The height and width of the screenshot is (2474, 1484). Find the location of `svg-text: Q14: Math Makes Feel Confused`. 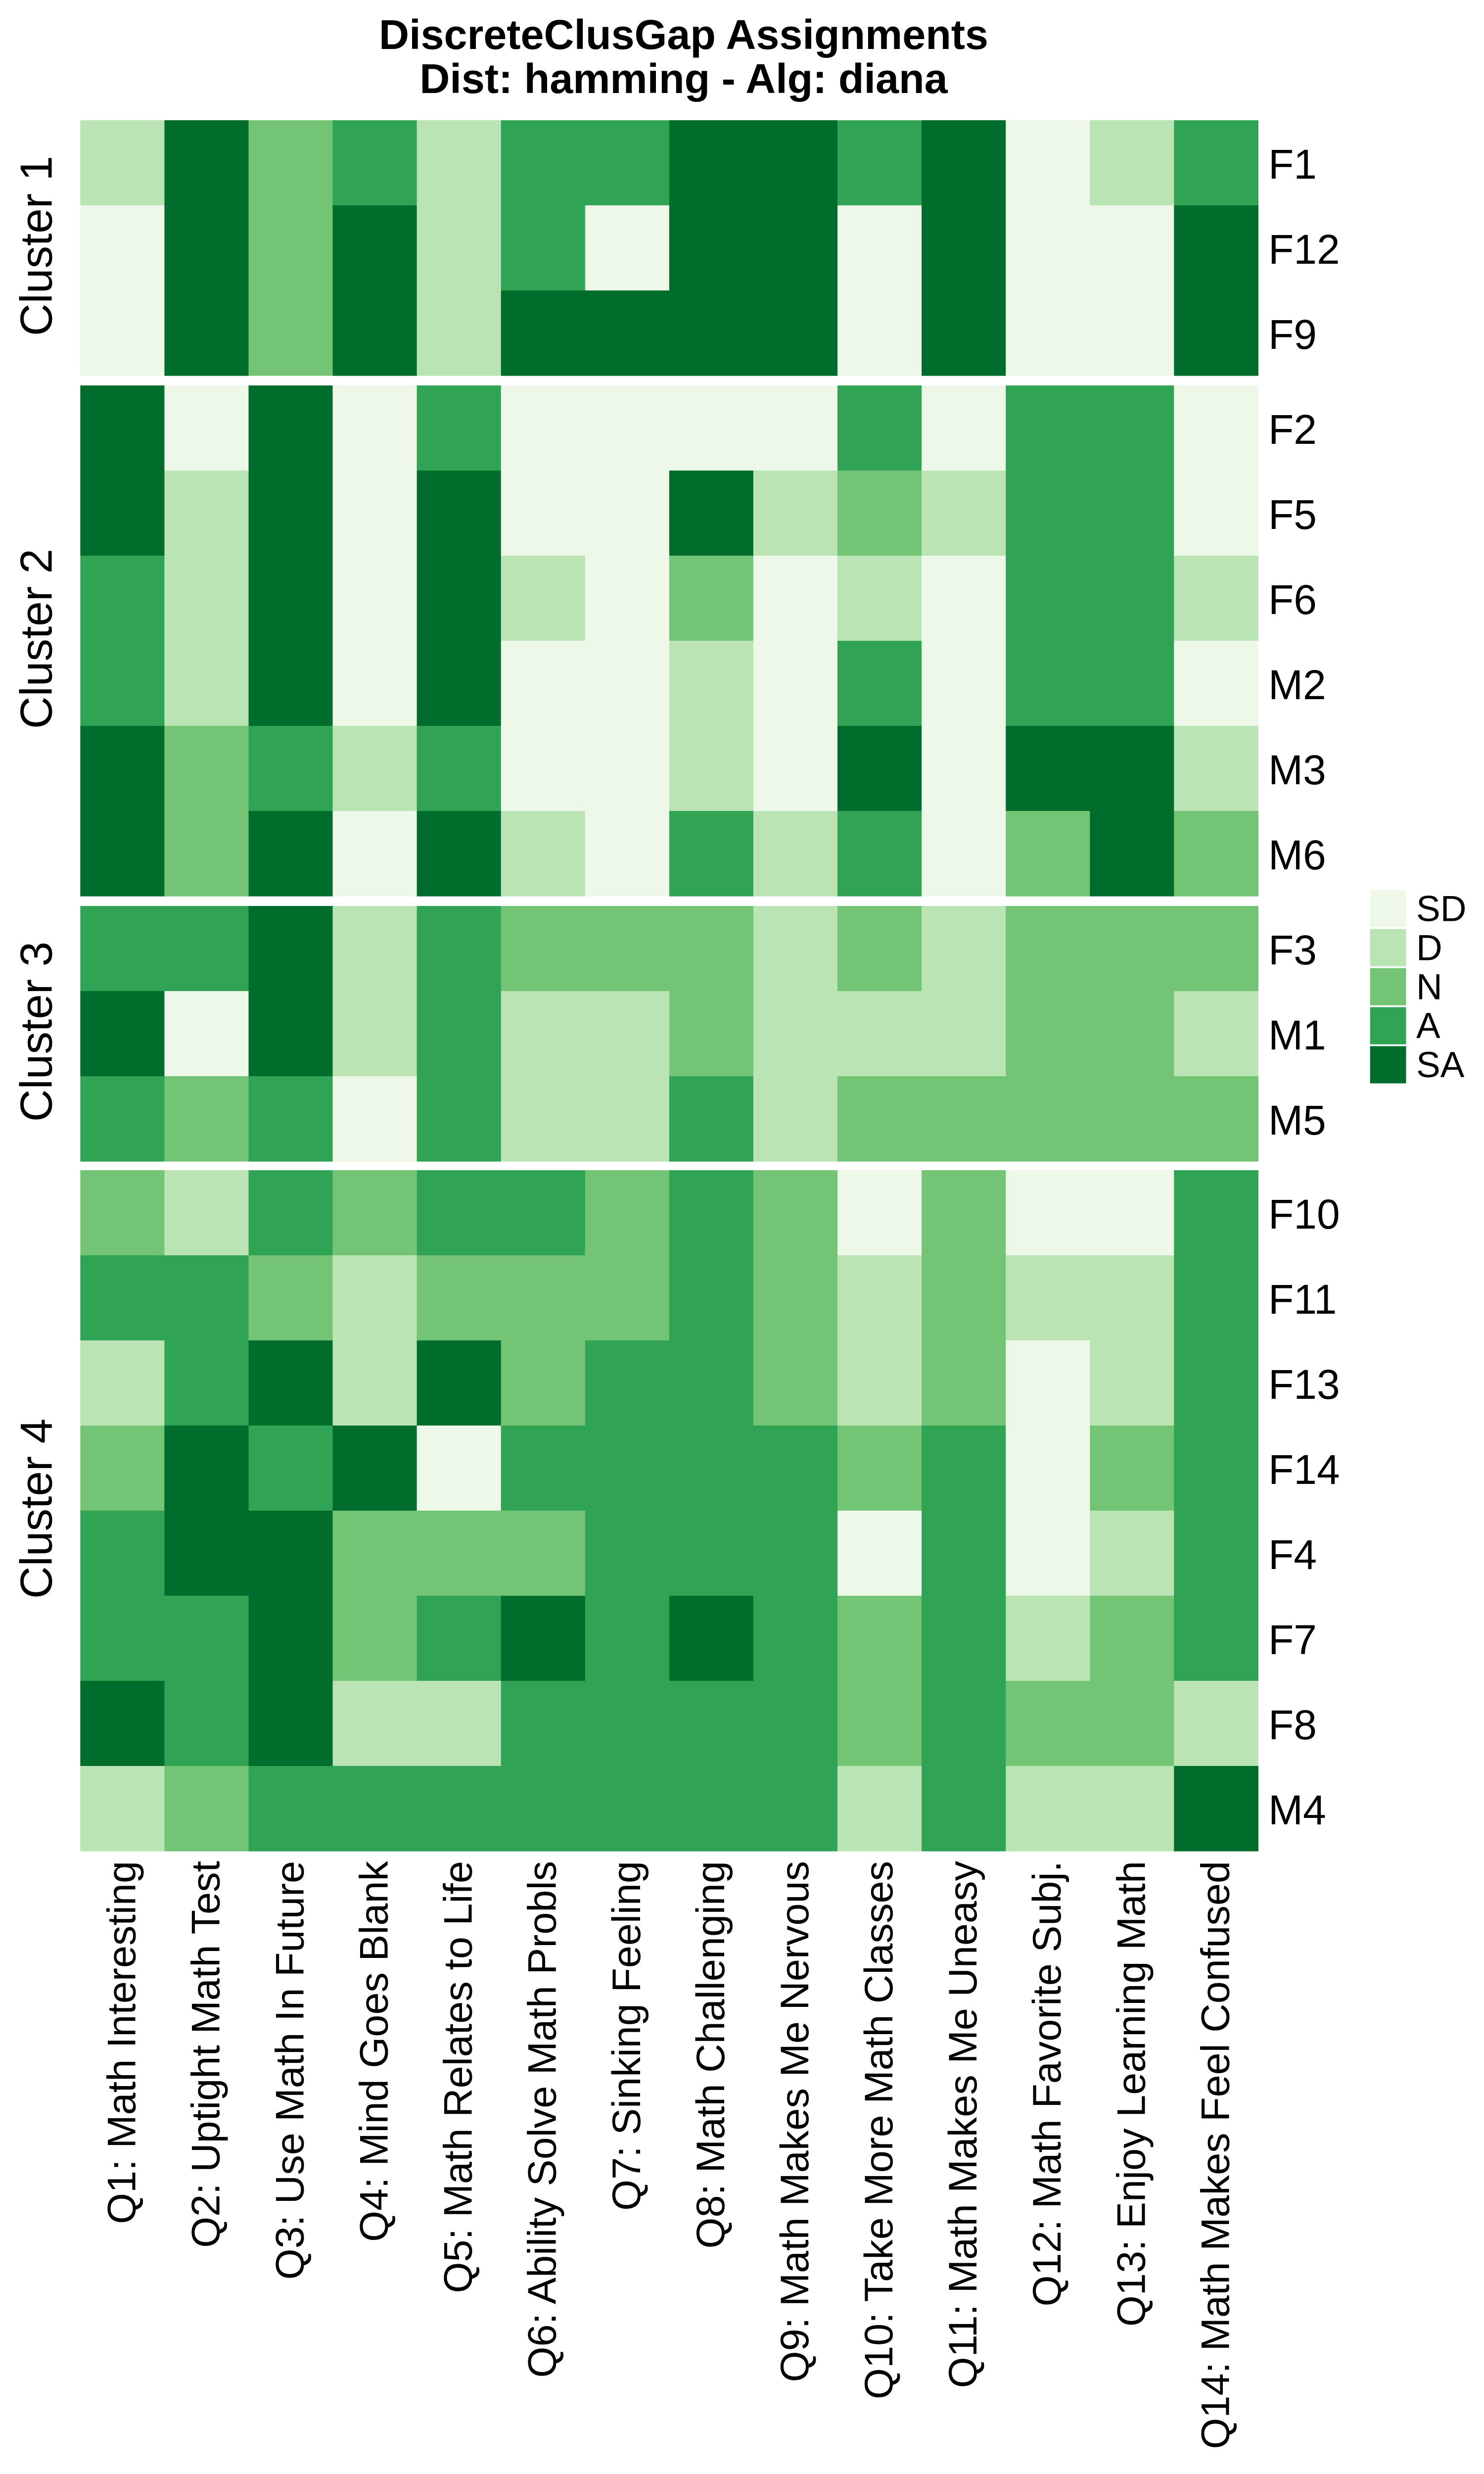

svg-text: Q14: Math Makes Feel Confused is located at coordinates (1215, 2155).